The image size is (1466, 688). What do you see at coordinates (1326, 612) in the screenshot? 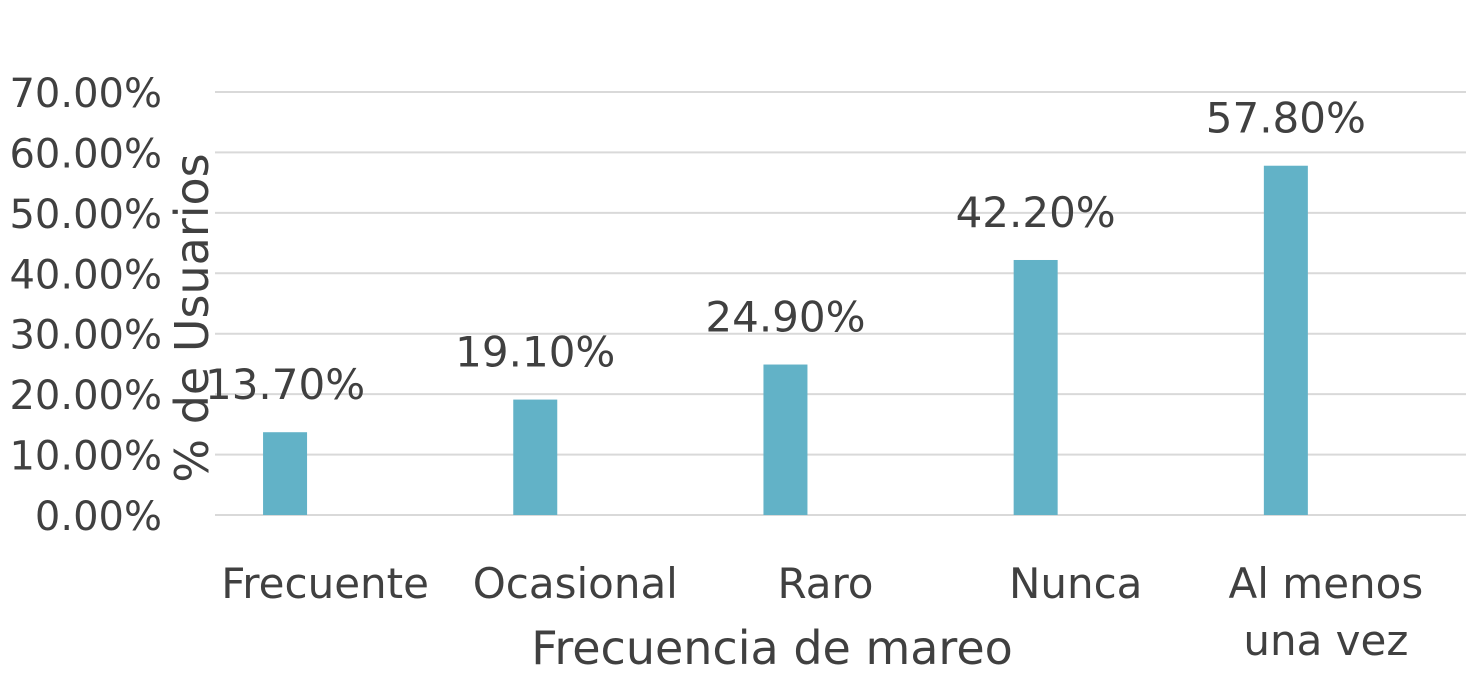
I see `category-label: Al menos una vez` at bounding box center [1326, 612].